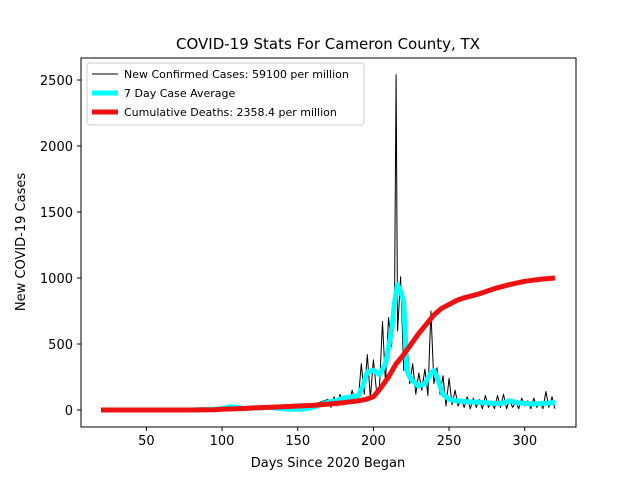 The height and width of the screenshot is (480, 640). Describe the element at coordinates (56, 81) in the screenshot. I see `y-tick-label: 2500` at that location.